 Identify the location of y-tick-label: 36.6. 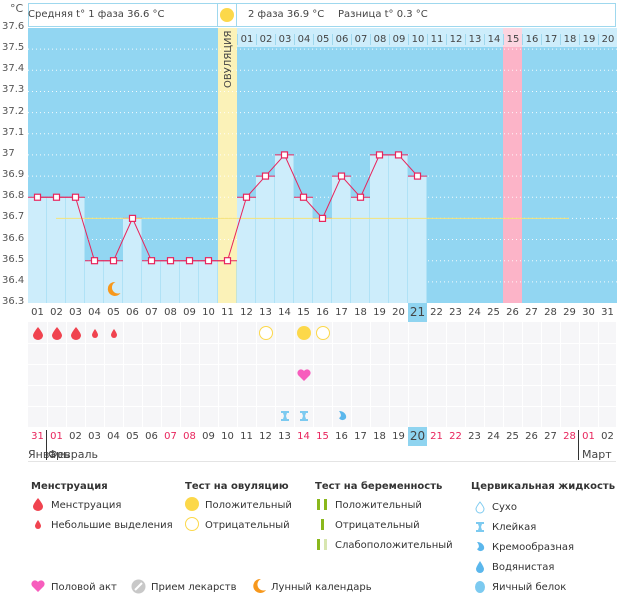
(13, 238).